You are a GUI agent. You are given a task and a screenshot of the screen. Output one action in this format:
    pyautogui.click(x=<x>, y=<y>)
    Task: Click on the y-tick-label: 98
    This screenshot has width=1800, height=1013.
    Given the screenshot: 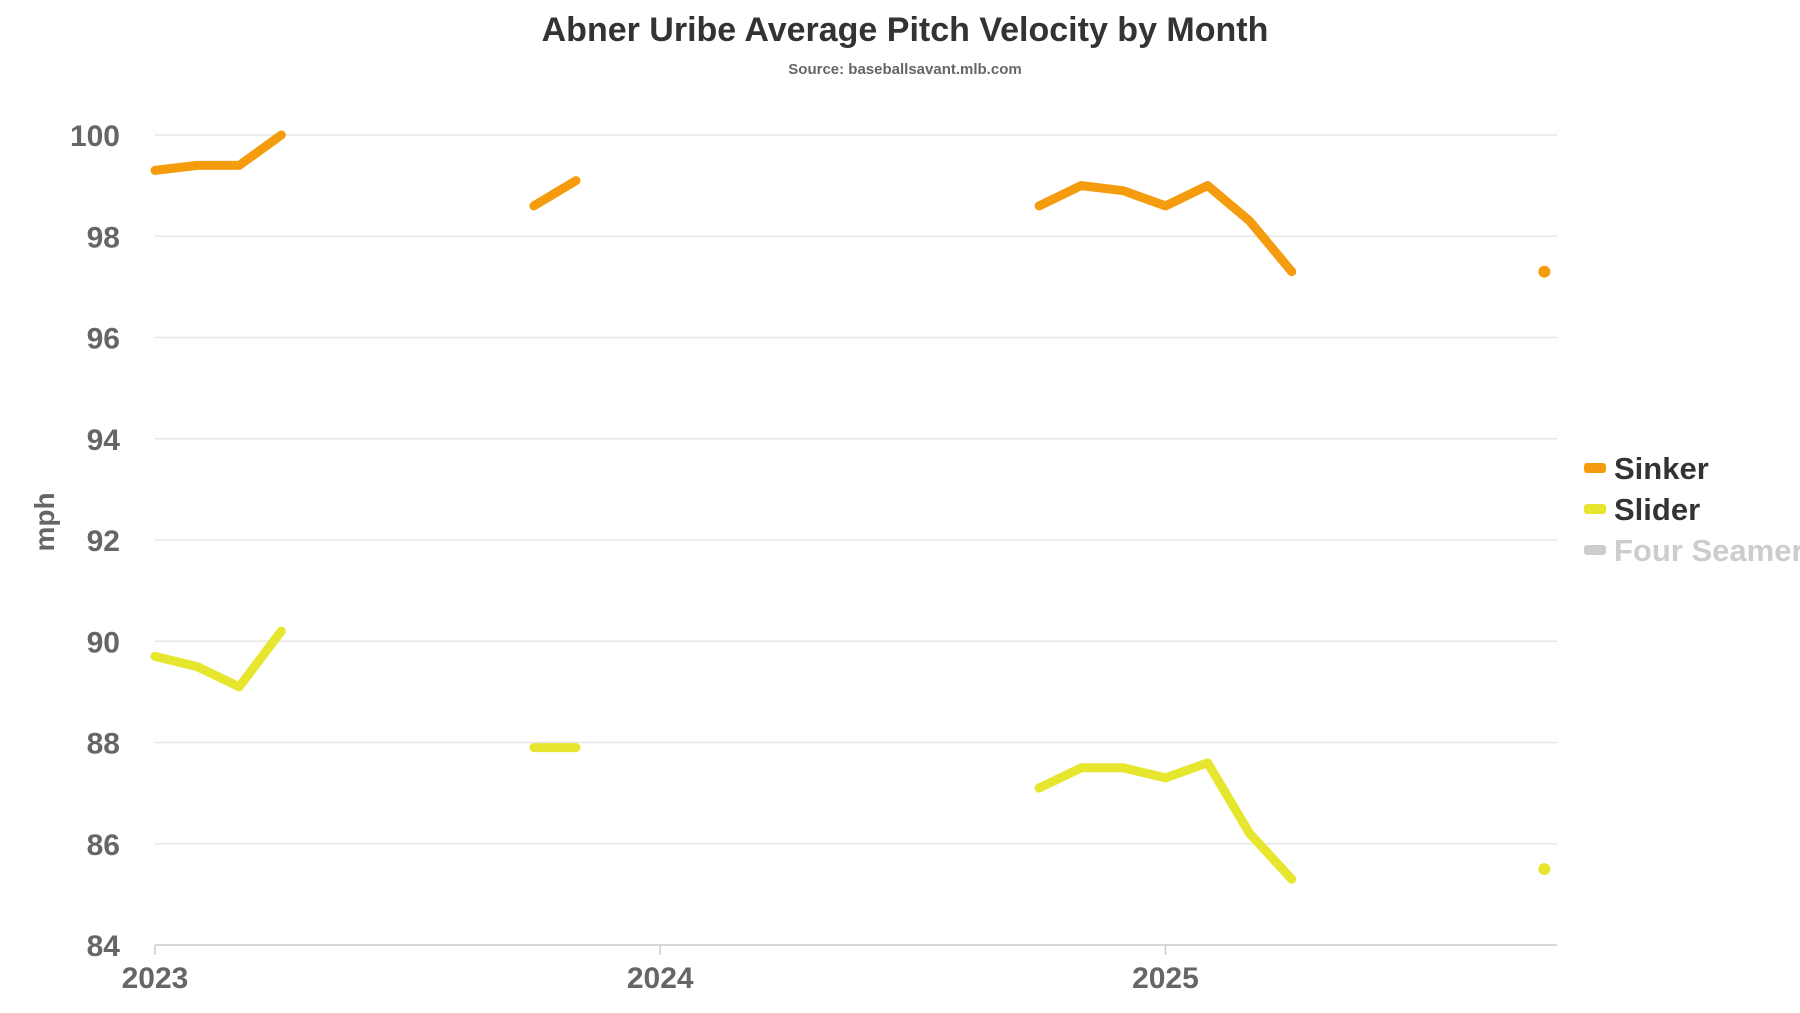 What is the action you would take?
    pyautogui.click(x=103, y=237)
    